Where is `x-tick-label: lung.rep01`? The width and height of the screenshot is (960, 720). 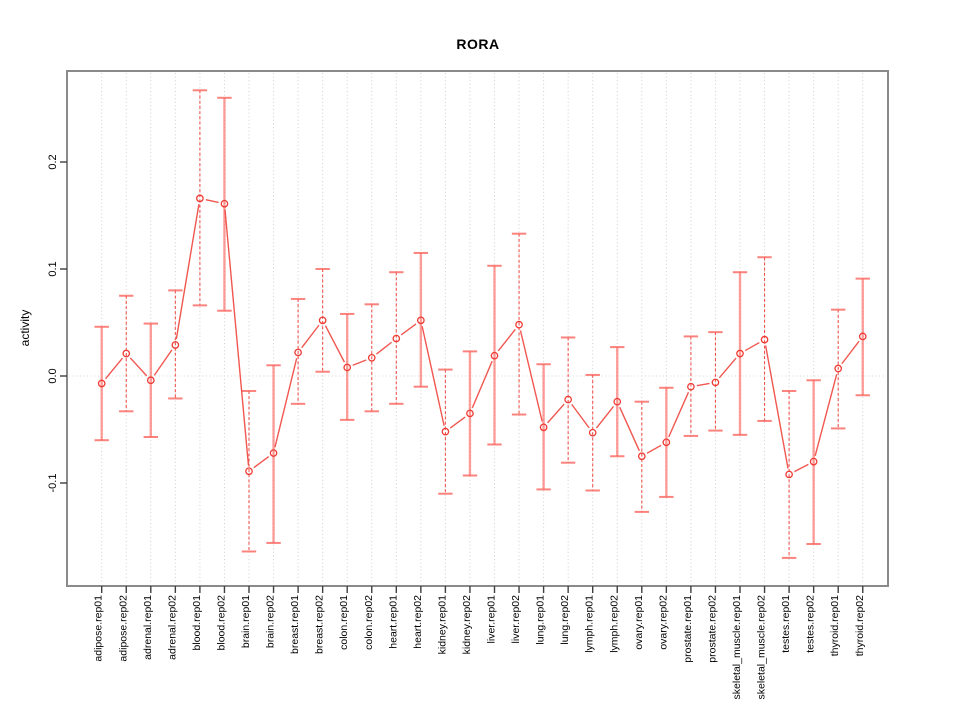
x-tick-label: lung.rep01 is located at coordinates (541, 620).